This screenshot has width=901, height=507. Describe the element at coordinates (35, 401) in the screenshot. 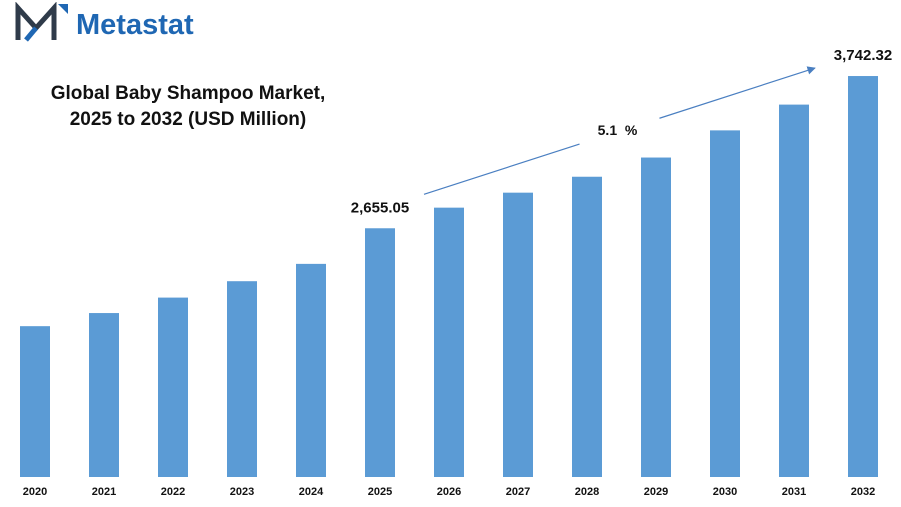

I see `bar-2020` at that location.